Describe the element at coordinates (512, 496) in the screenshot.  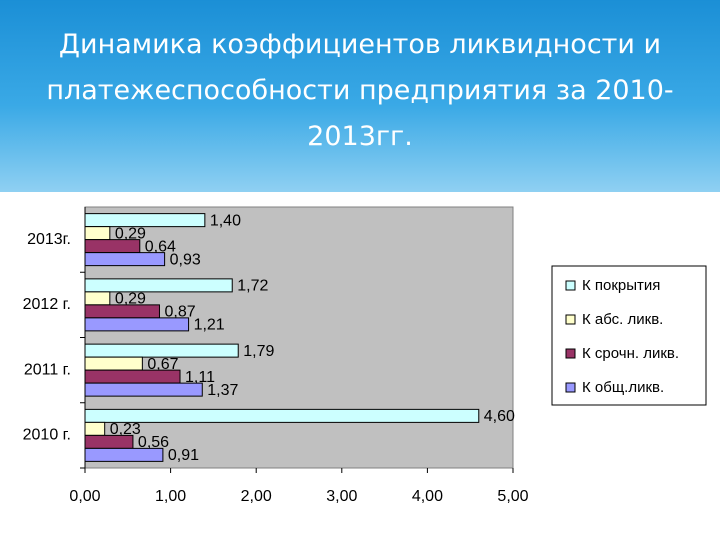
I see `x-tick-label: 5,00` at that location.